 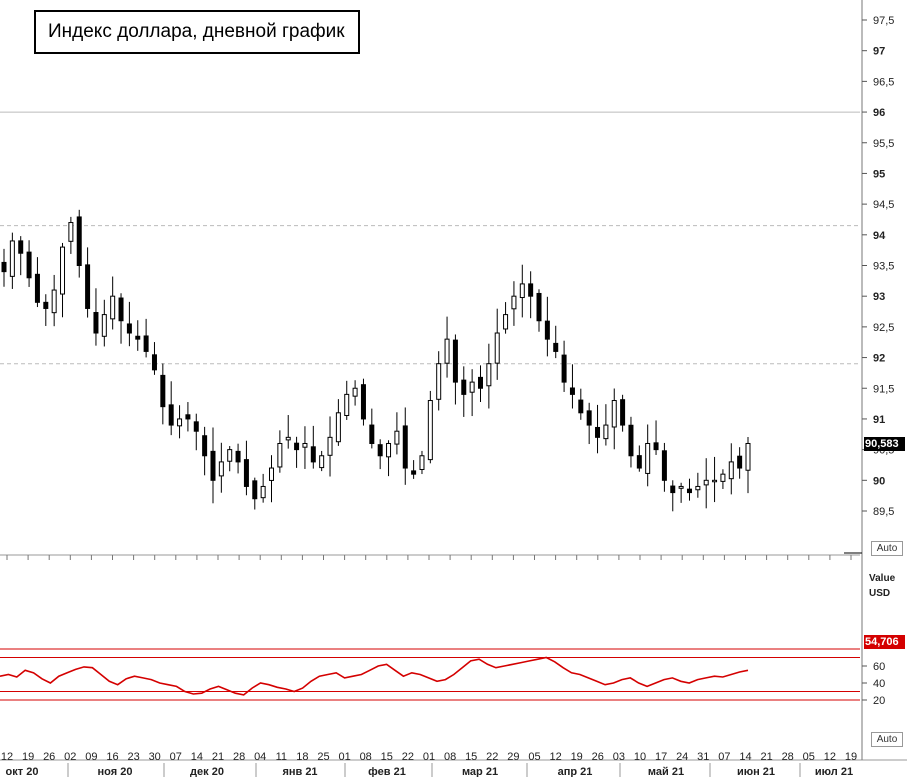 I want to click on price-tick-label: 93,5, so click(x=883, y=267).